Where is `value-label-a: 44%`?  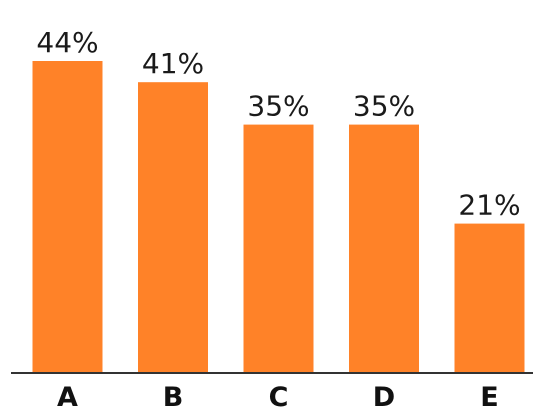
value-label-a: 44% is located at coordinates (67, 42).